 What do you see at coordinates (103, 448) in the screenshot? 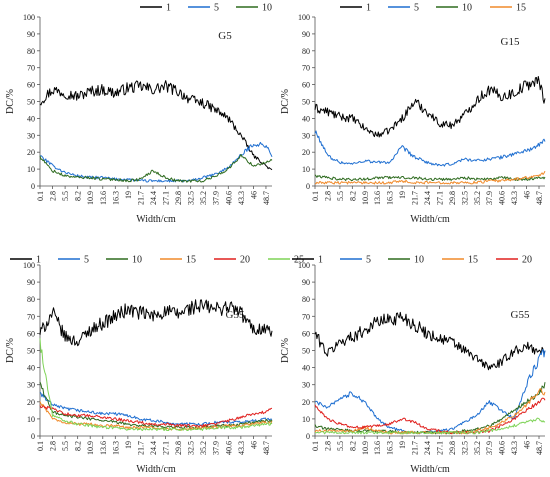
I see `x-tick-label: 13.6` at bounding box center [103, 448].